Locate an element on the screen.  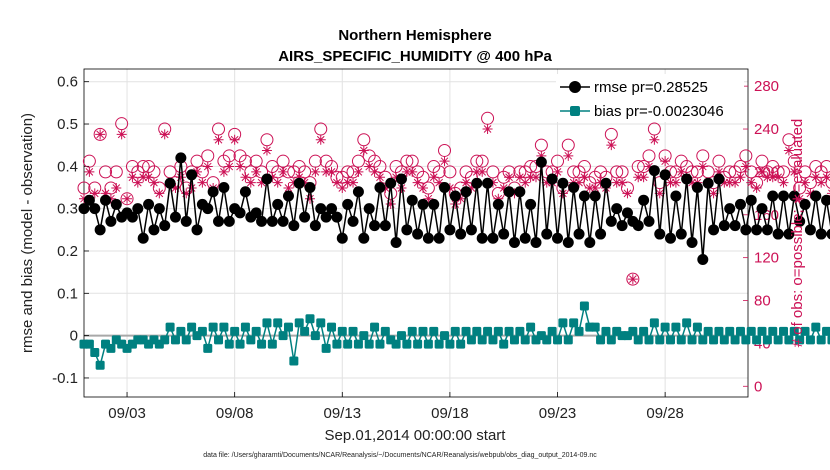
y-tick-label: 0 is located at coordinates (74, 336).